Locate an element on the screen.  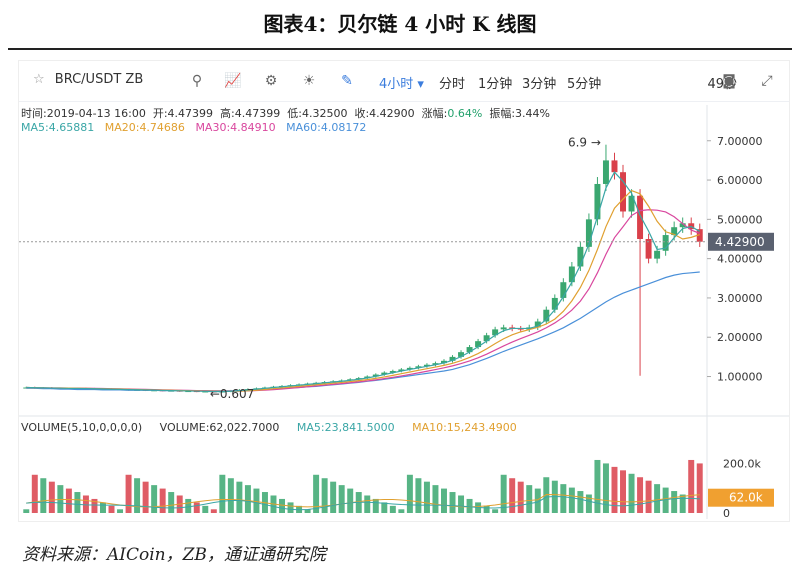
fullscreen-icon: ⤢ is located at coordinates (767, 81).